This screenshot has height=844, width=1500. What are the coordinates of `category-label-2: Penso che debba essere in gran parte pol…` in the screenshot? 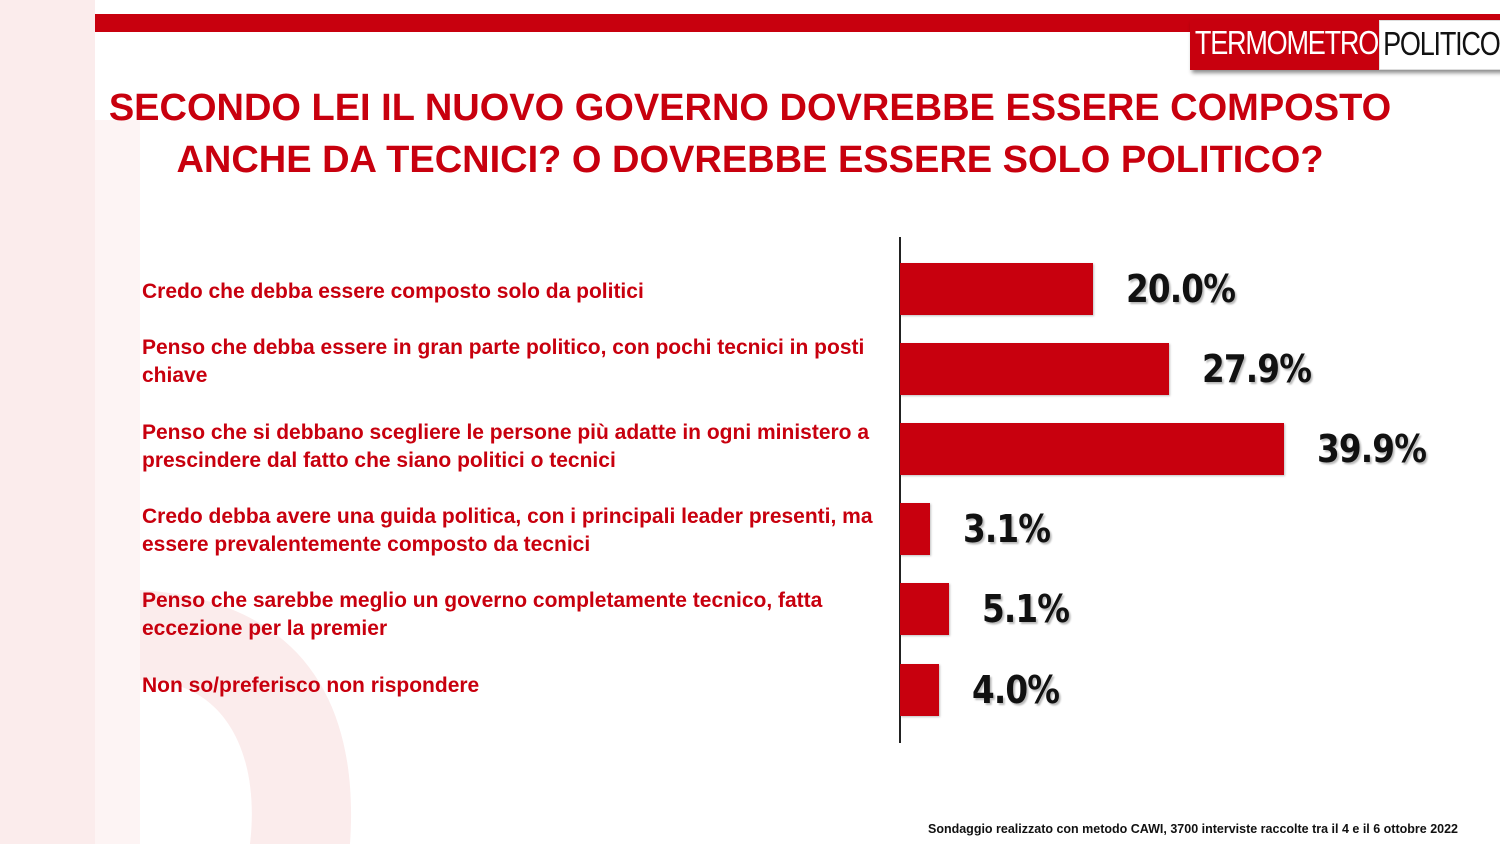 It's located at (503, 361).